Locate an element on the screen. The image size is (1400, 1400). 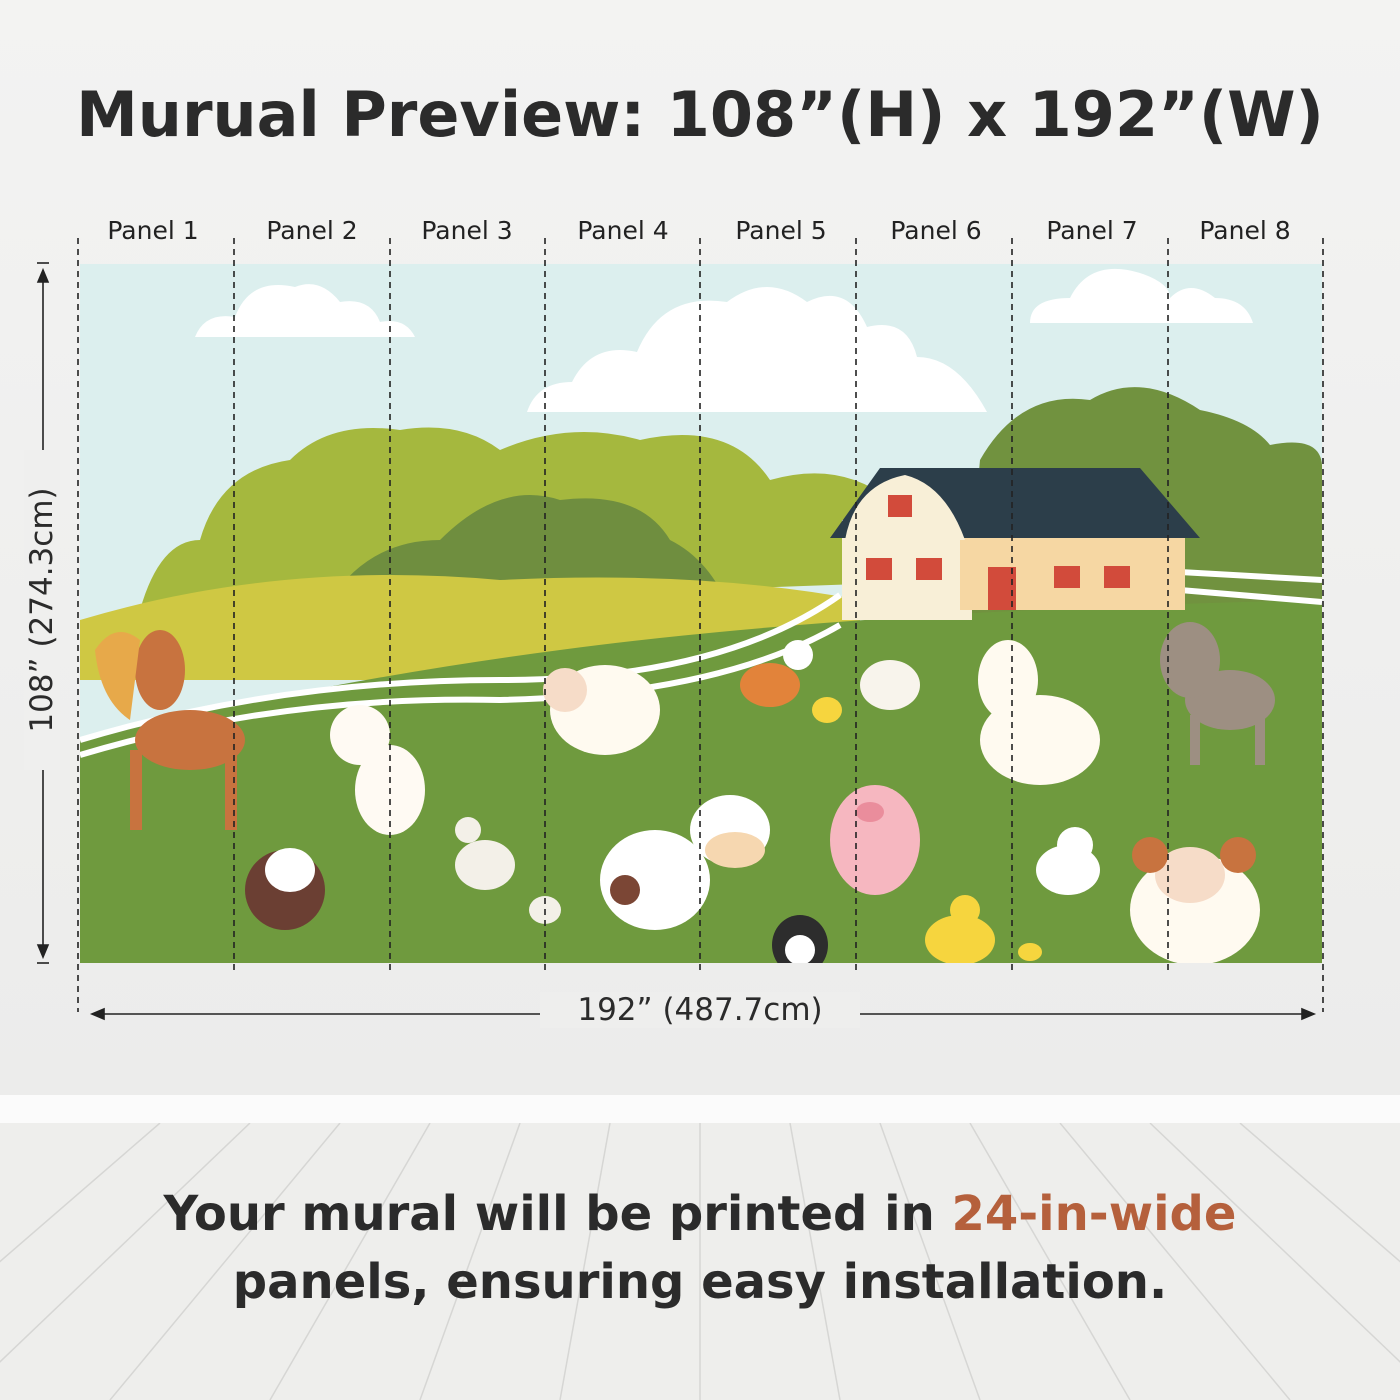
horse is located at coordinates (170, 730).